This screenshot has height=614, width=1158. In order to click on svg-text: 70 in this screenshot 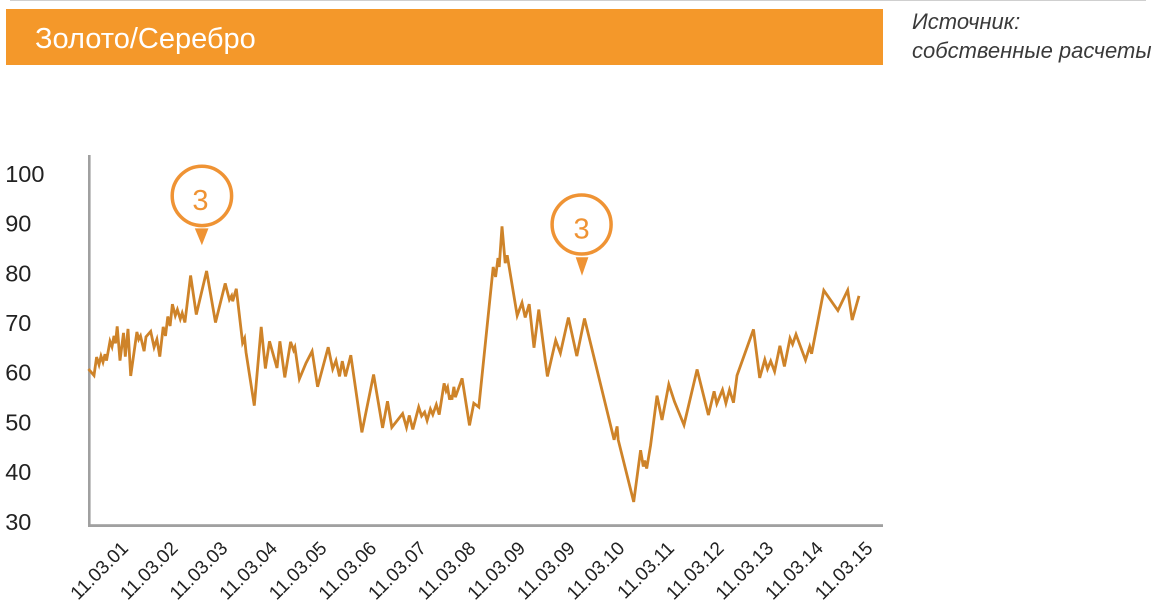, I will do `click(18, 323)`.